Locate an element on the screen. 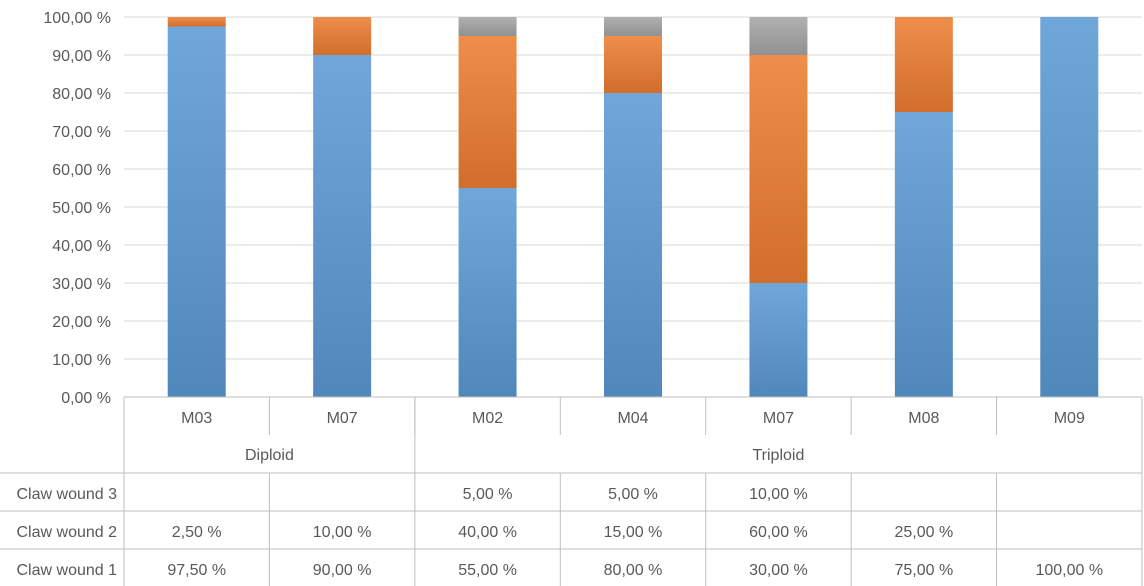  y-tick-label: 90,00 % is located at coordinates (81, 56).